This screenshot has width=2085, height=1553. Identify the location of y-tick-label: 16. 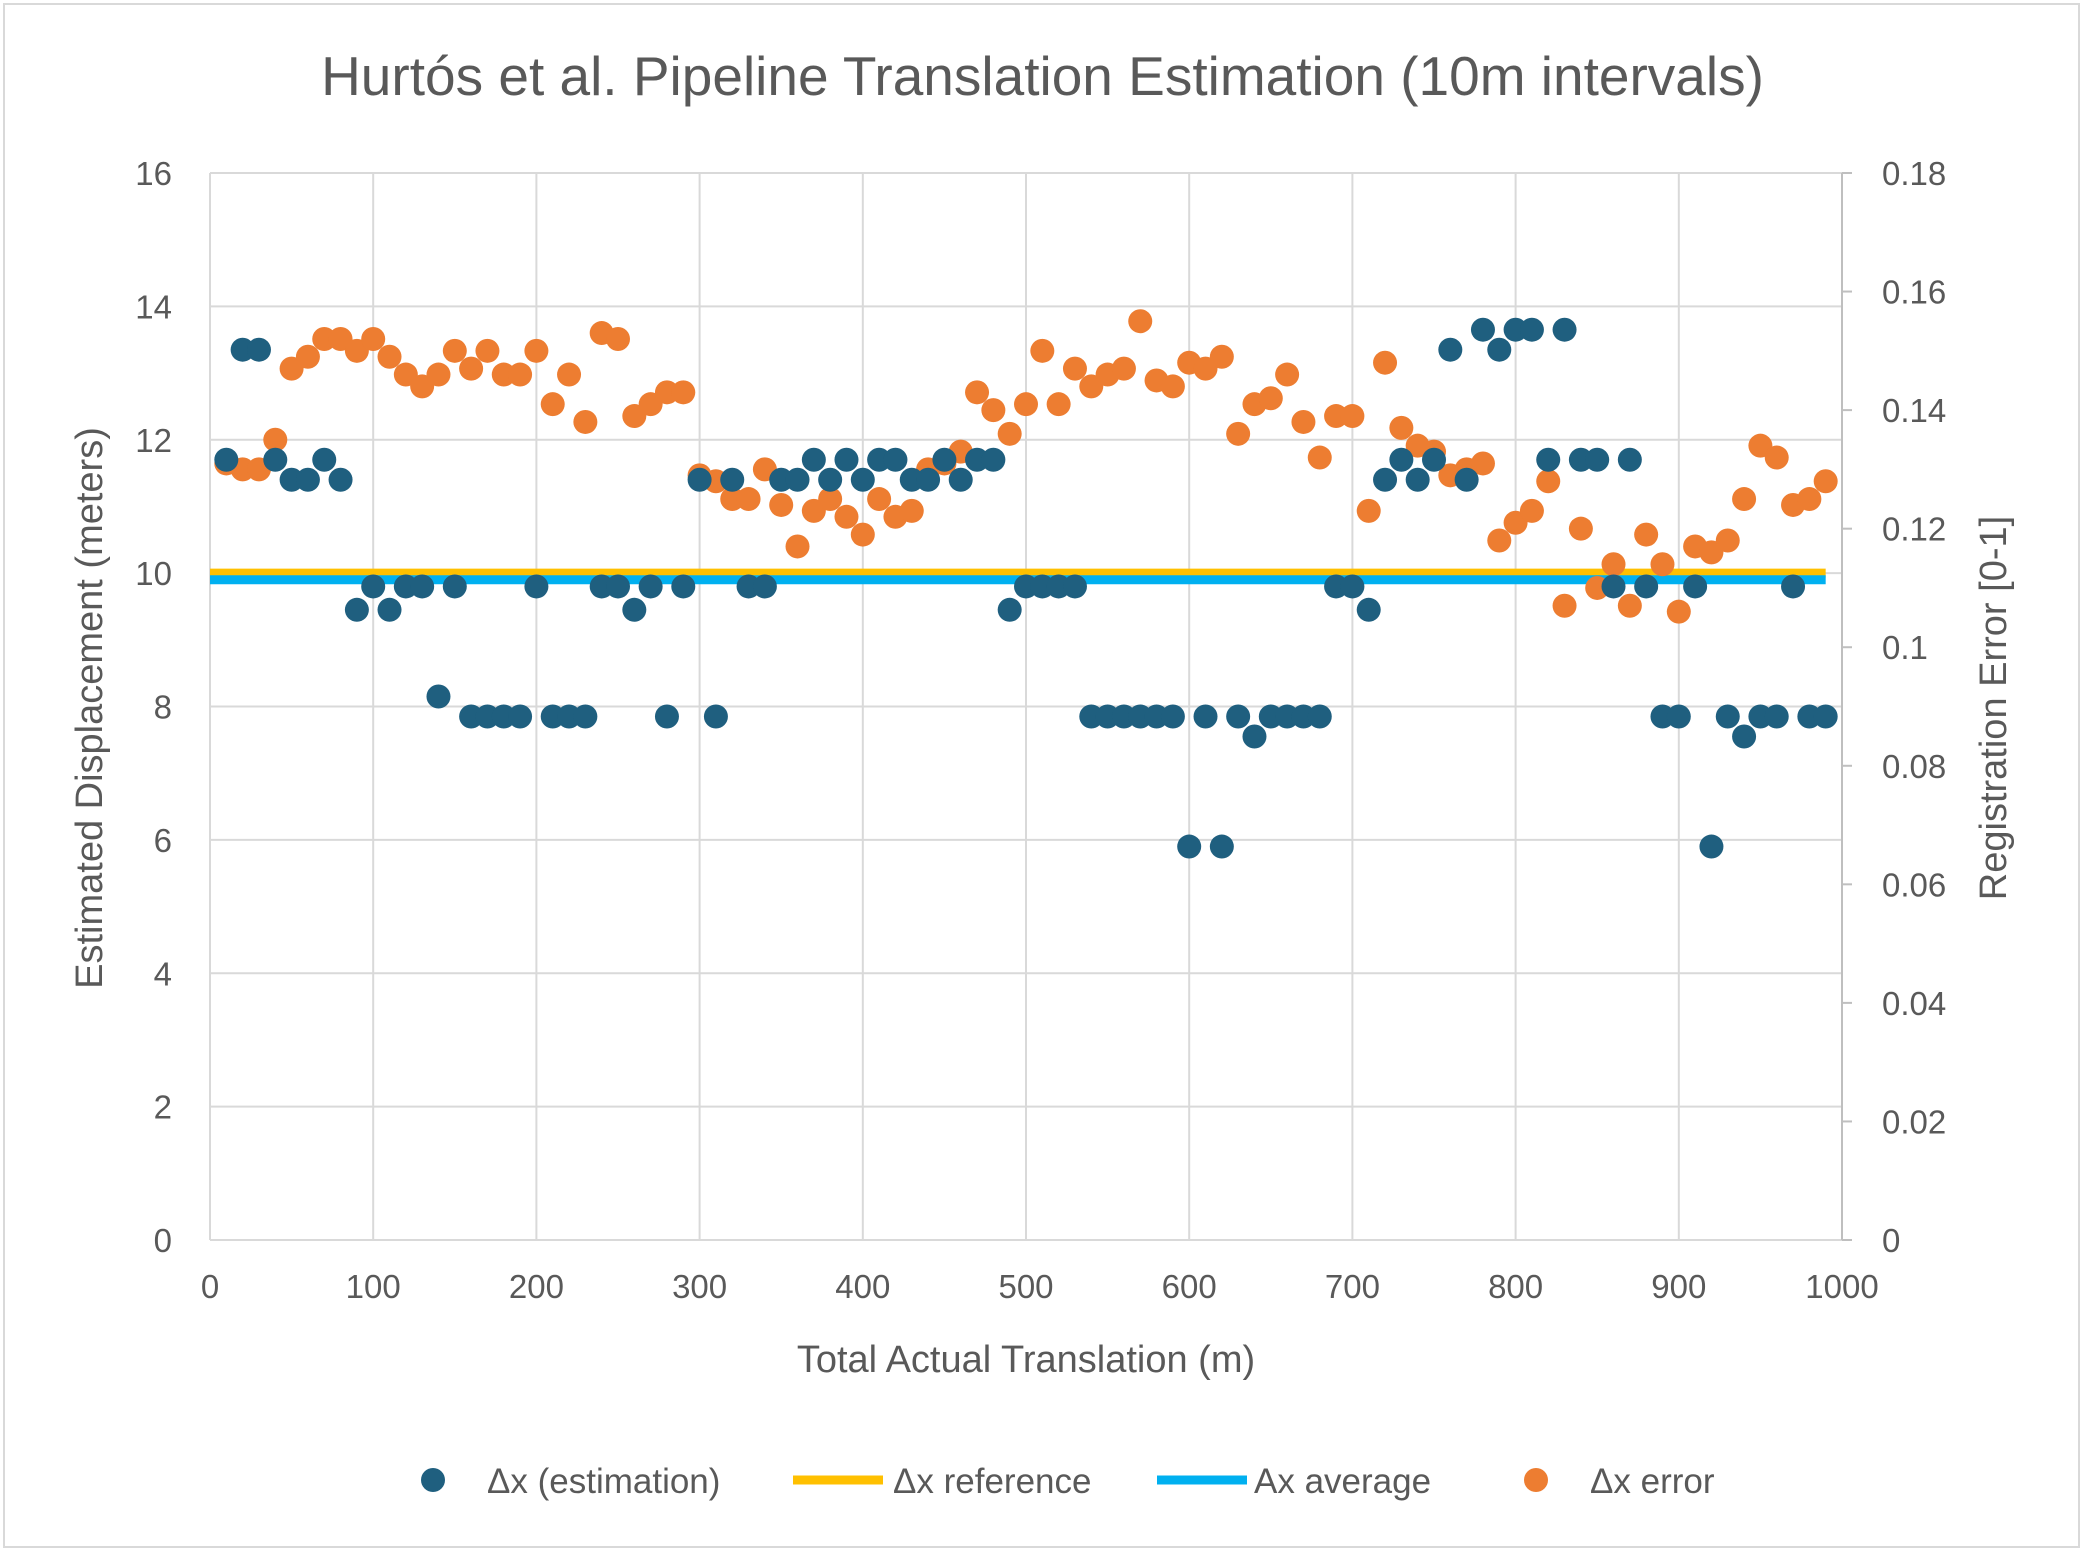
(153, 173).